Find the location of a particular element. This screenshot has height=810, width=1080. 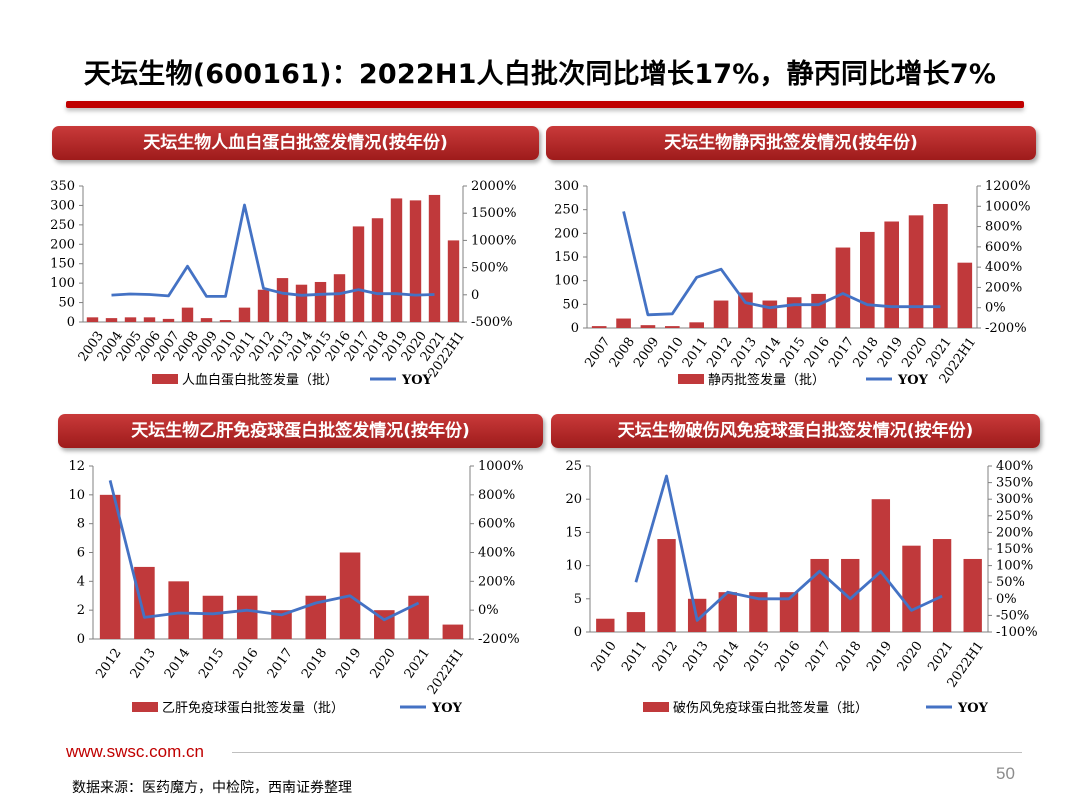

chart-4-right-tick-label: 100% is located at coordinates (1014, 566).